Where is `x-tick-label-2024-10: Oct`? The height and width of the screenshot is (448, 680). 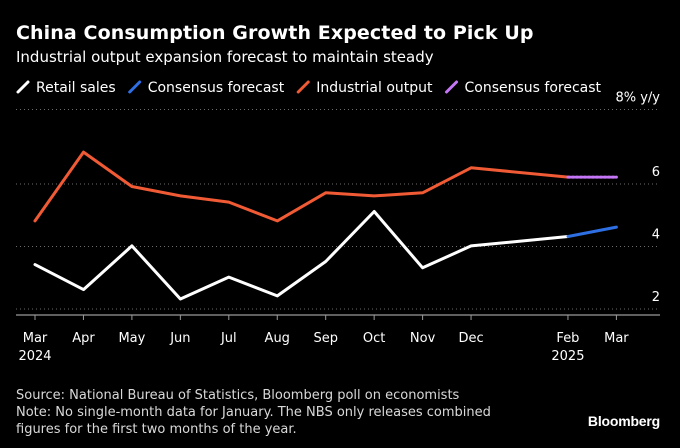 x-tick-label-2024-10: Oct is located at coordinates (374, 338).